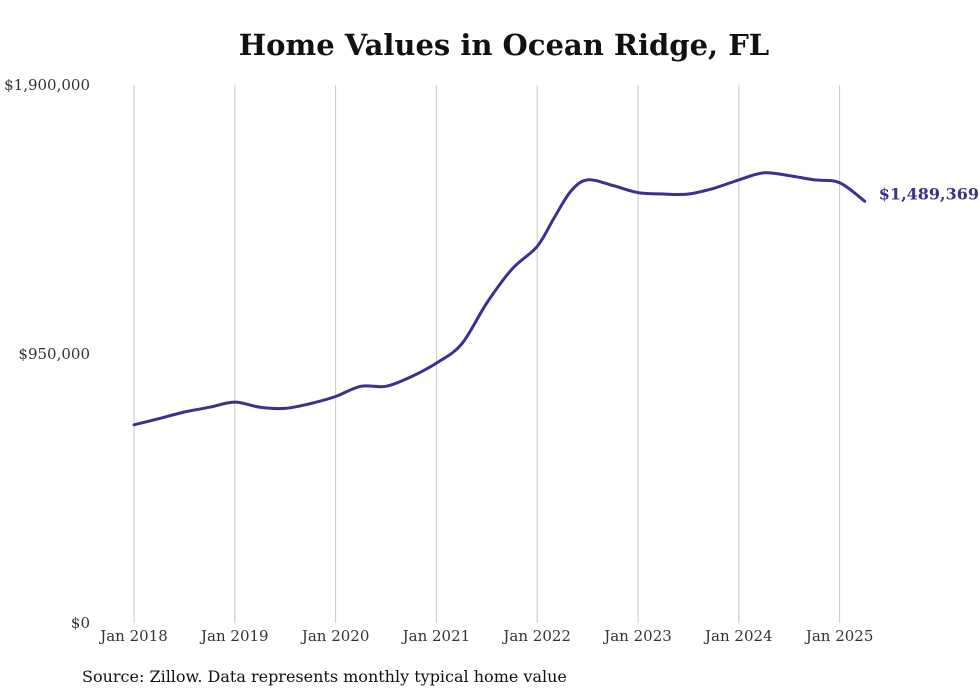 The height and width of the screenshot is (699, 980). I want to click on x-tick-label: Jan 2020, so click(335, 636).